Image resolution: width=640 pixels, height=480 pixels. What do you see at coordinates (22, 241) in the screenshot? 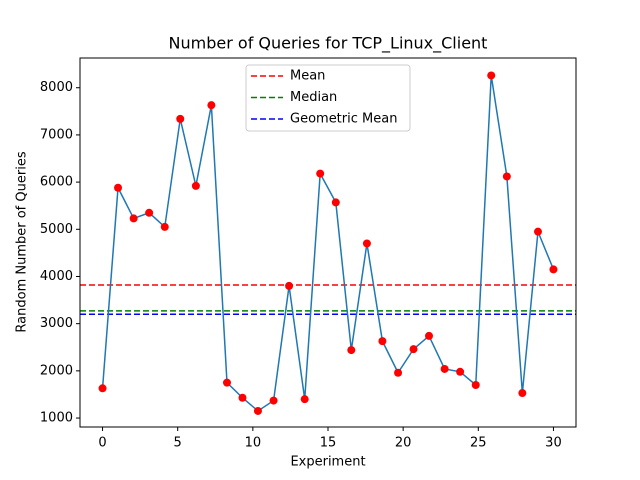
I see `y-axis-label: Random Number of Queries` at bounding box center [22, 241].